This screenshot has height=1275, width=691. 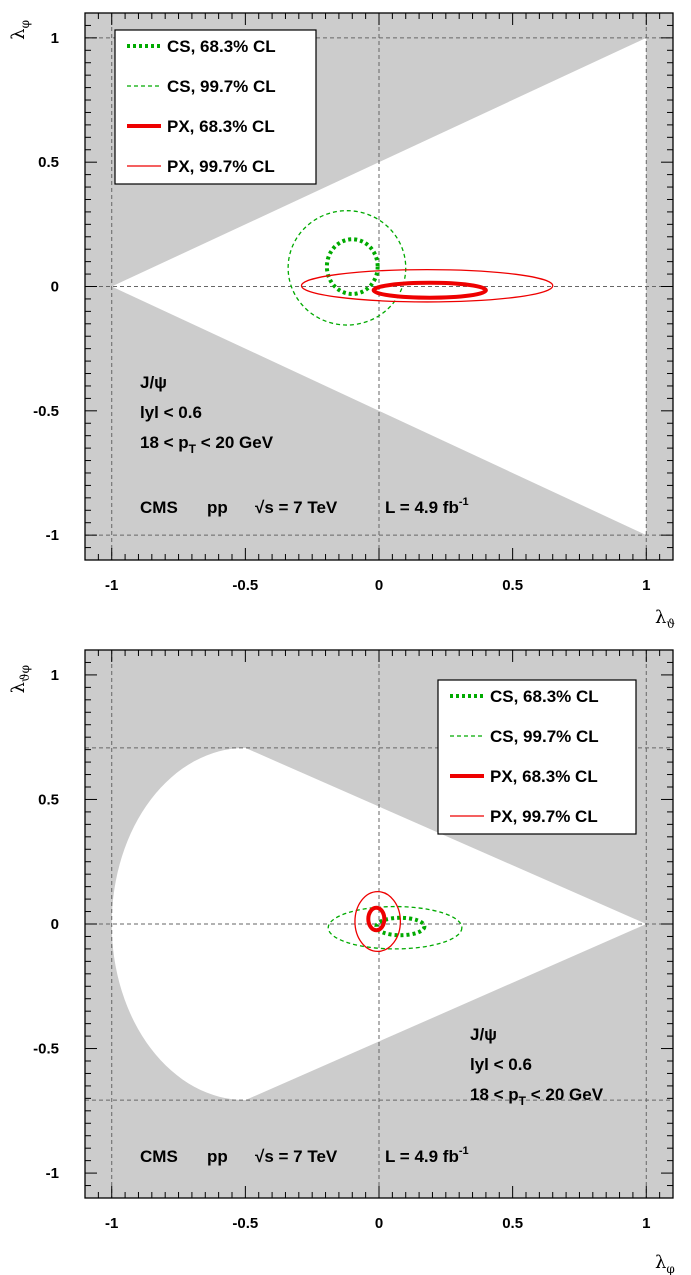 I want to click on y-axis-label-group: λφ, so click(x=20, y=30).